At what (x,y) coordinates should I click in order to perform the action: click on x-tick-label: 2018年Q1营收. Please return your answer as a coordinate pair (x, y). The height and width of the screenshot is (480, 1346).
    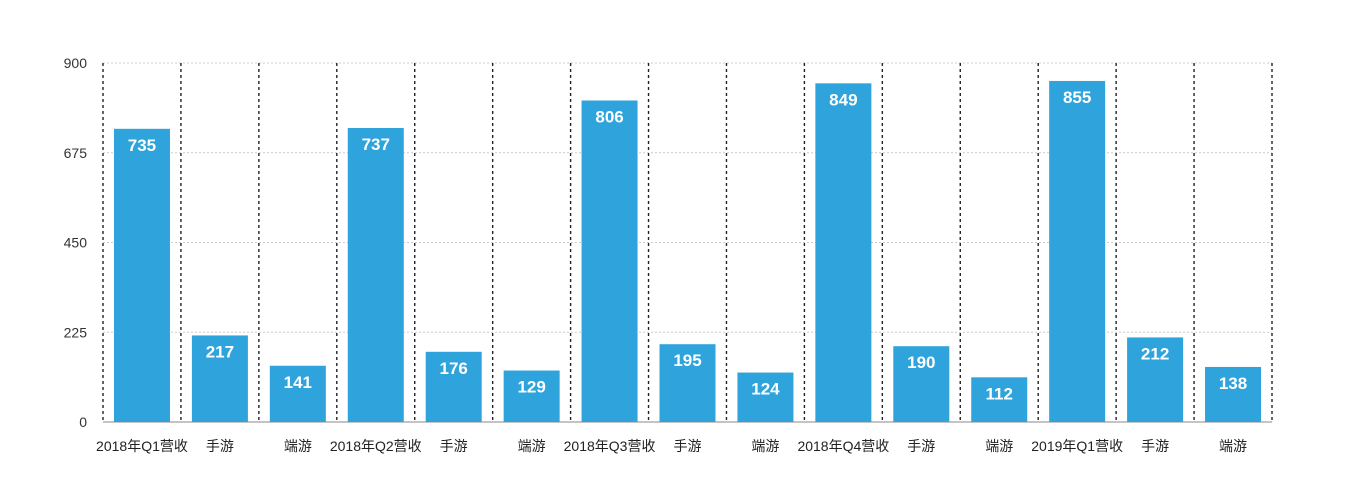
    Looking at the image, I should click on (142, 446).